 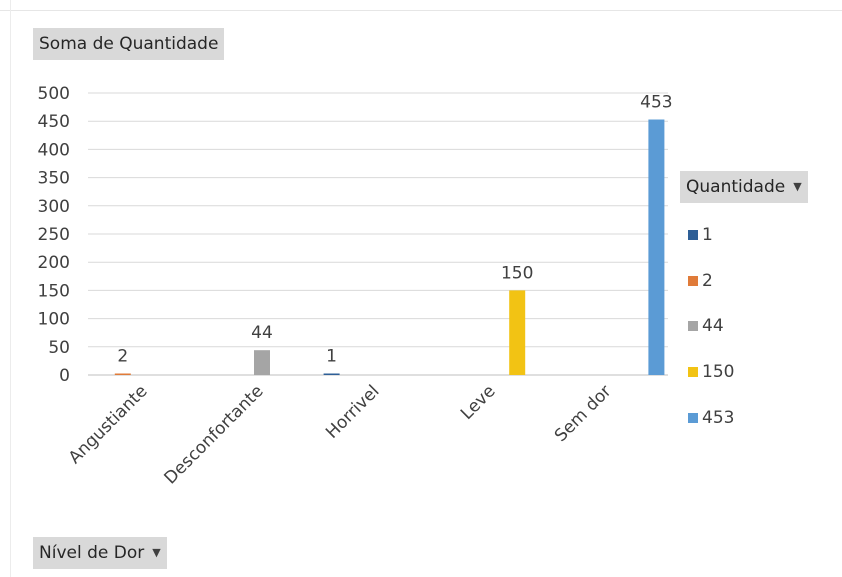 I want to click on y-tick-label: 150, so click(x=54, y=291).